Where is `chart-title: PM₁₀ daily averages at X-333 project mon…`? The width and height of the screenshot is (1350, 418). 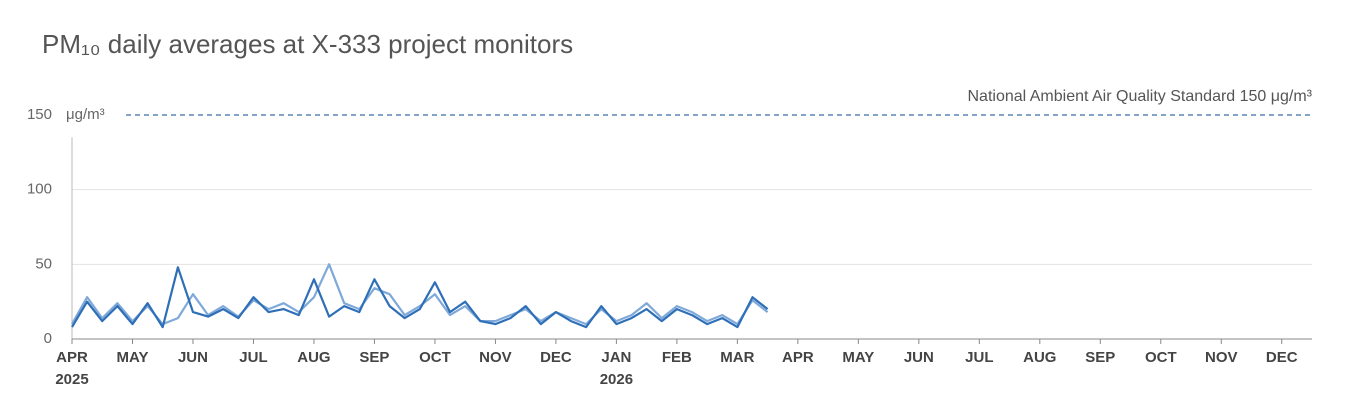 chart-title: PM₁₀ daily averages at X-333 project mon… is located at coordinates (307, 44).